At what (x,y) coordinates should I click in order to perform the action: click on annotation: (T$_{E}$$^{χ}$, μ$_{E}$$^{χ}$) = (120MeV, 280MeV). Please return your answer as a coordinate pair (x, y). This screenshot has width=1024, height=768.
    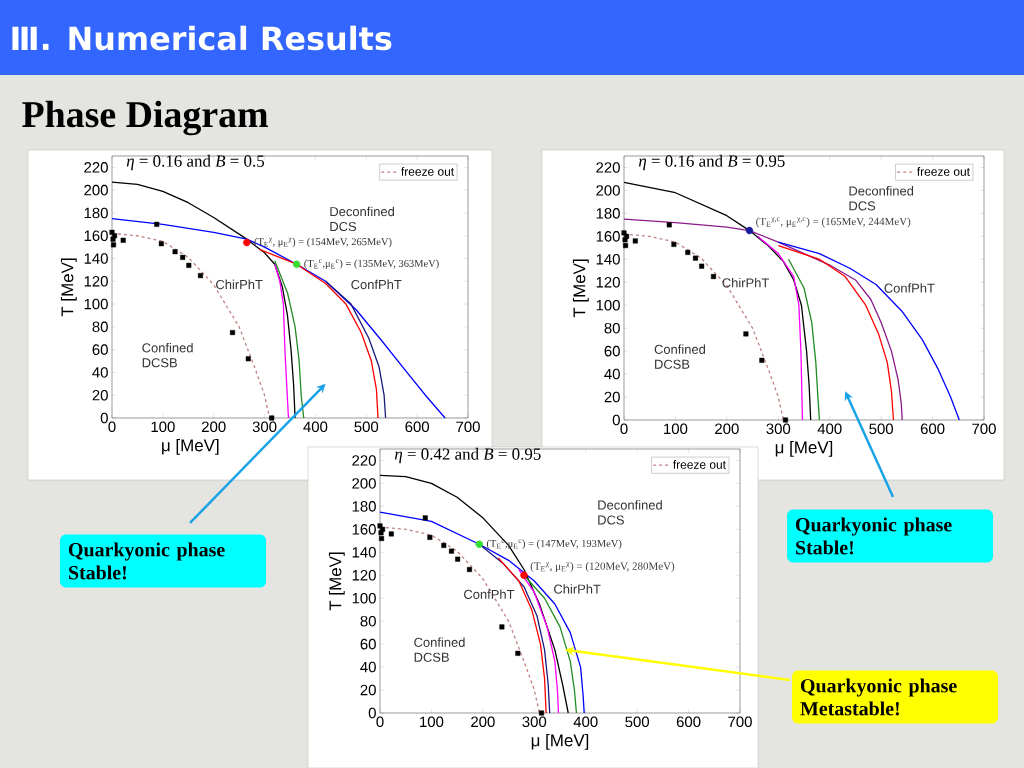
    Looking at the image, I should click on (602, 567).